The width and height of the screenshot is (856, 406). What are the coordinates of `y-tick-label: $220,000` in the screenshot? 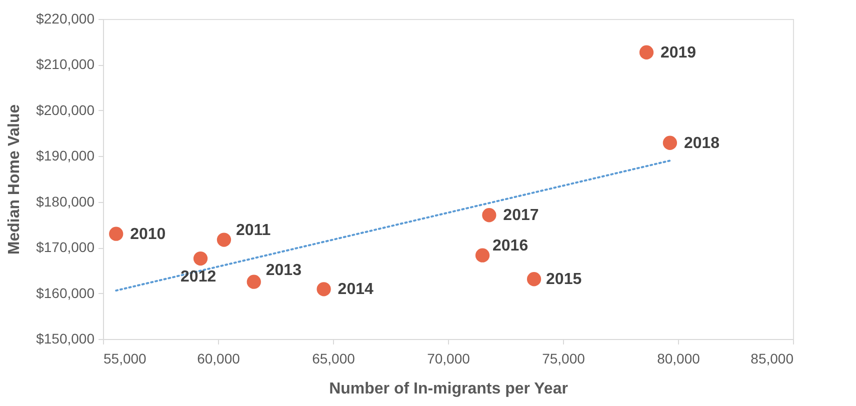 It's located at (65, 18).